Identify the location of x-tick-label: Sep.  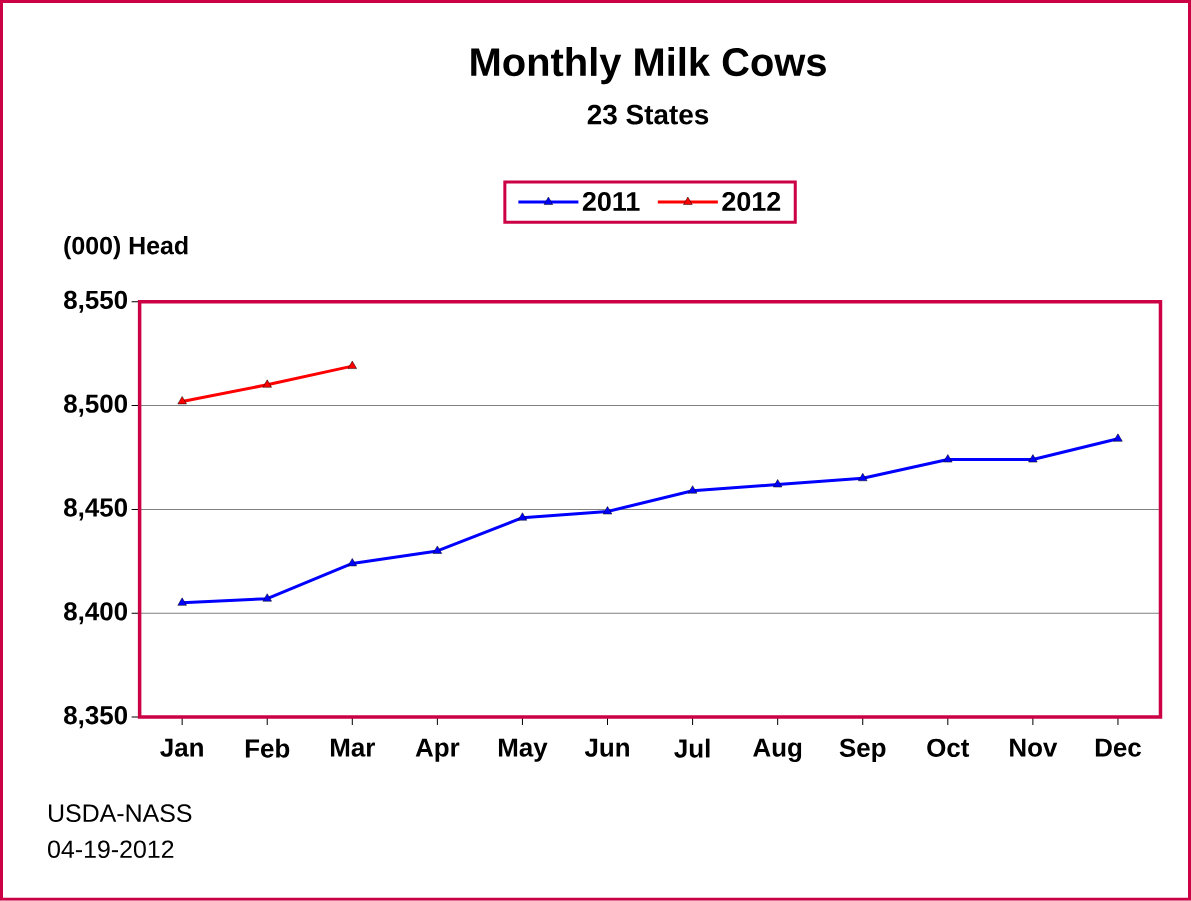
(862, 750).